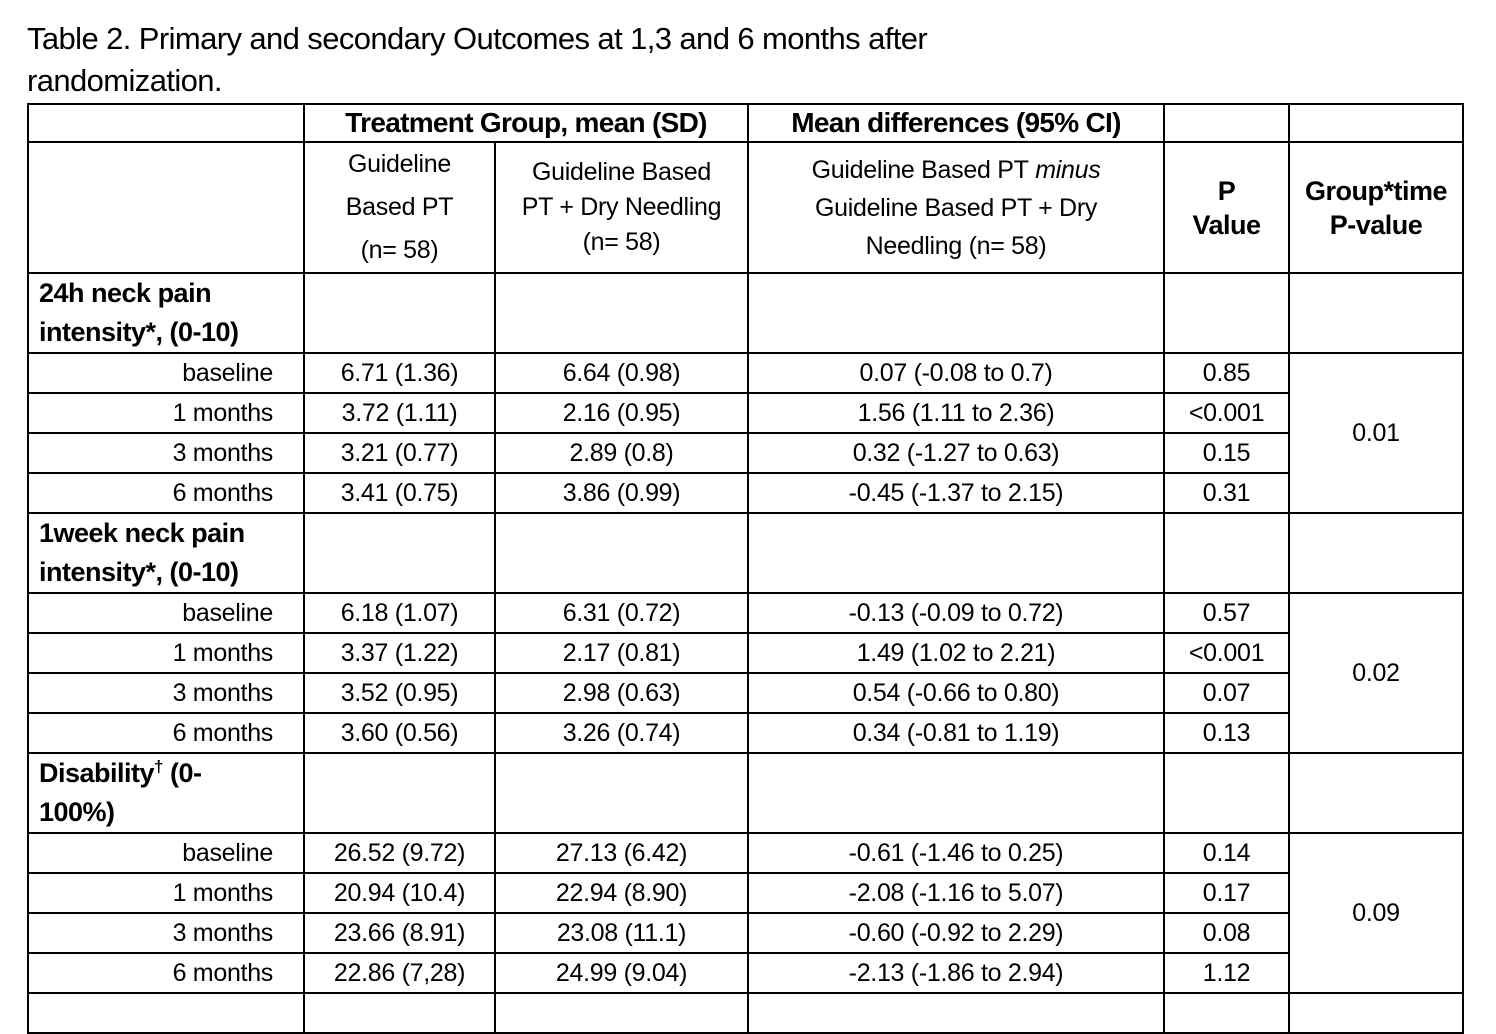  What do you see at coordinates (399, 373) in the screenshot?
I see `pt-value-cell: 6.71 (1.36)` at bounding box center [399, 373].